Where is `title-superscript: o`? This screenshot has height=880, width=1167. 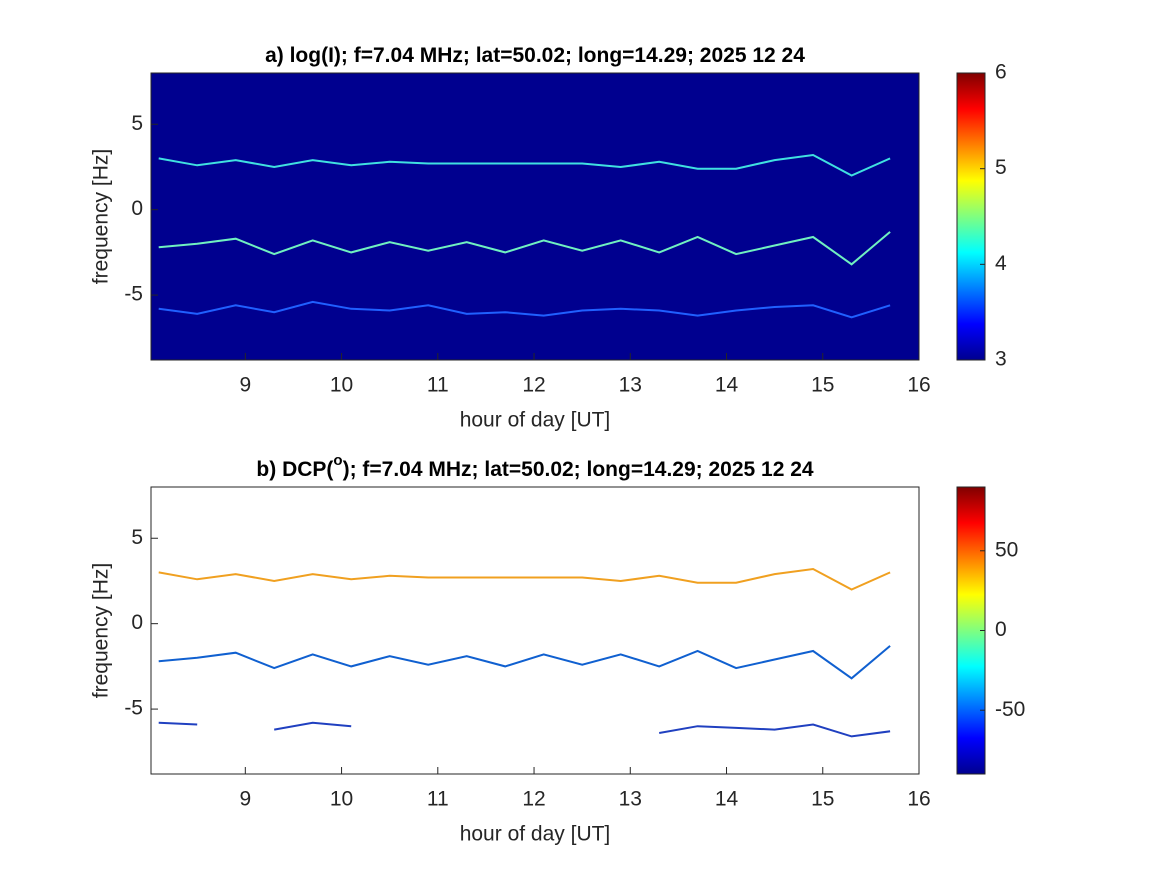
title-superscript: o is located at coordinates (337, 460).